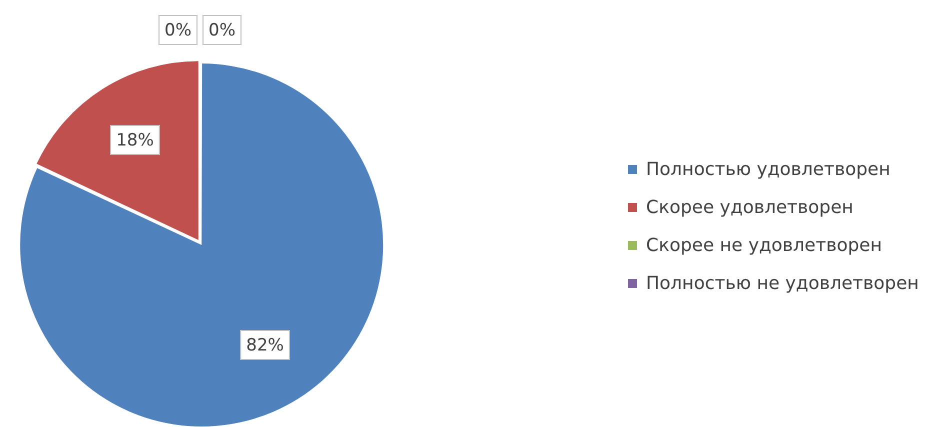 The height and width of the screenshot is (427, 943). What do you see at coordinates (764, 245) in the screenshot?
I see `legend-label: Скорее не удовлетворен` at bounding box center [764, 245].